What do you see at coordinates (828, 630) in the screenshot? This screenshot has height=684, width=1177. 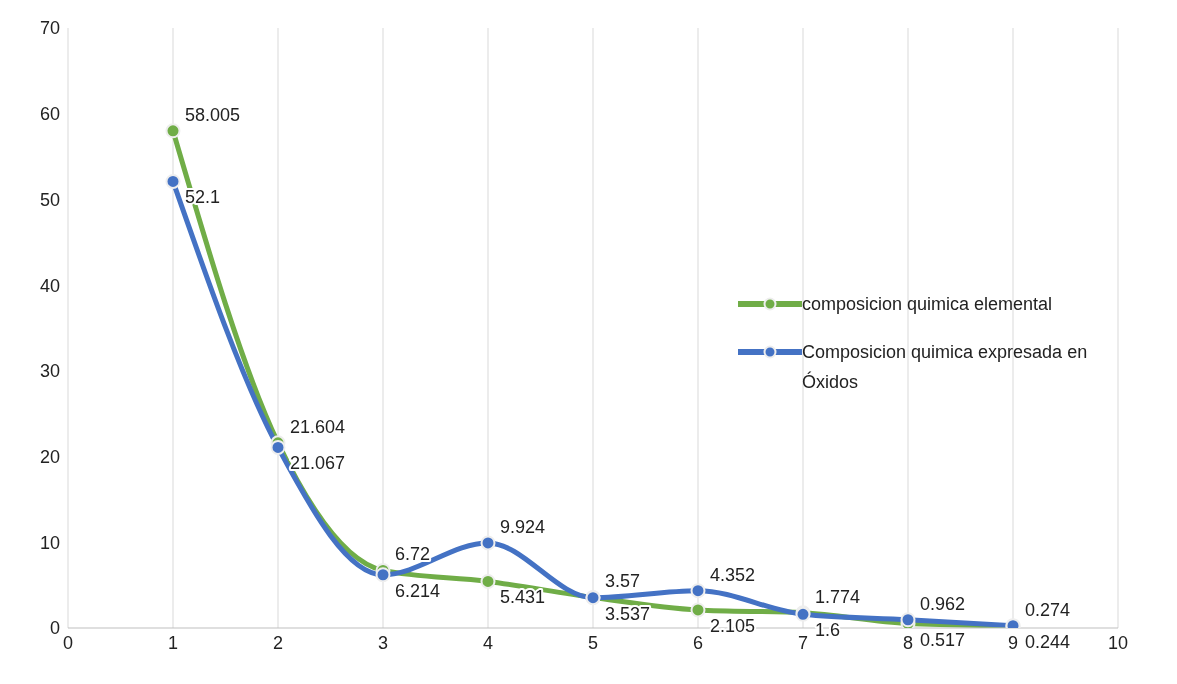 I see `data-label: 1.6` at bounding box center [828, 630].